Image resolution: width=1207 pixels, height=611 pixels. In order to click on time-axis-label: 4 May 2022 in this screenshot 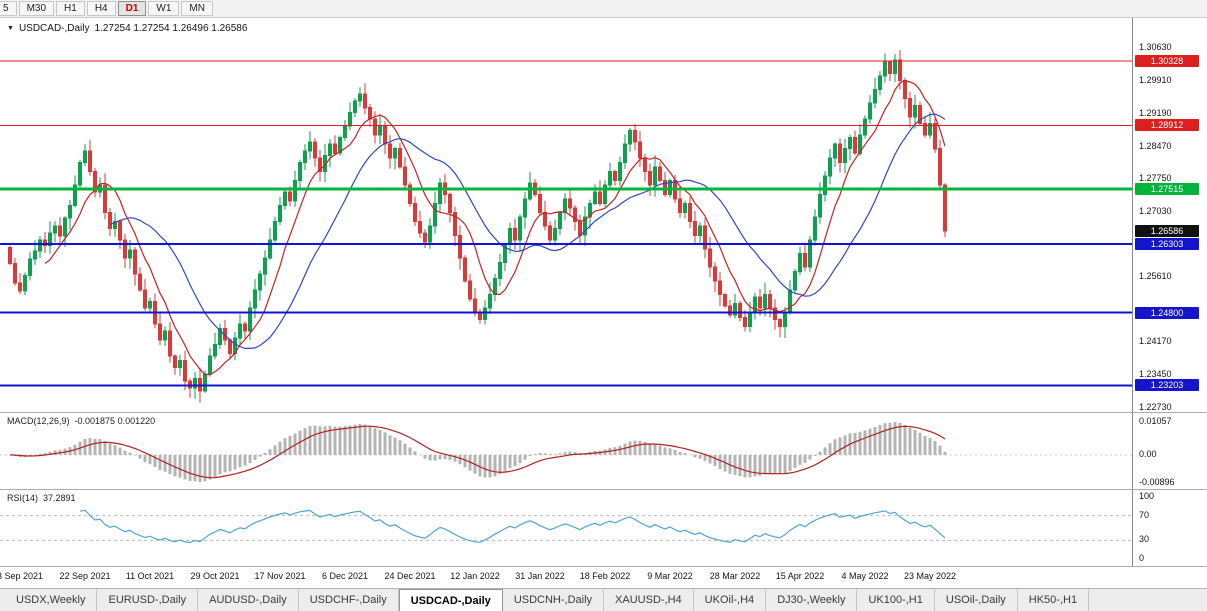, I will do `click(865, 576)`.